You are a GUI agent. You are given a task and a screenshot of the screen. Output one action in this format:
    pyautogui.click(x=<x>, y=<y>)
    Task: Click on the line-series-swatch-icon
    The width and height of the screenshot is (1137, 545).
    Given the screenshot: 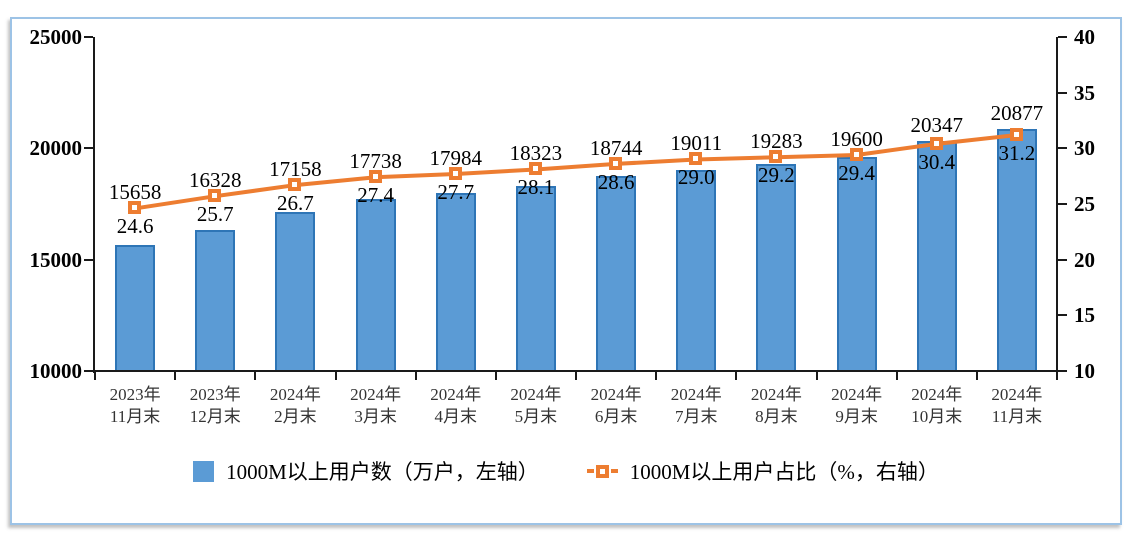 What is the action you would take?
    pyautogui.click(x=602, y=471)
    